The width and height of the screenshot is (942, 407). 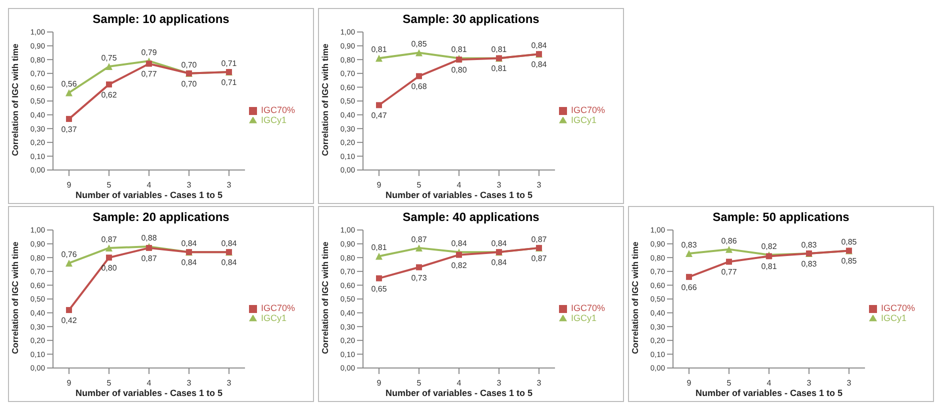 What do you see at coordinates (379, 289) in the screenshot?
I see `data-label: 0,65` at bounding box center [379, 289].